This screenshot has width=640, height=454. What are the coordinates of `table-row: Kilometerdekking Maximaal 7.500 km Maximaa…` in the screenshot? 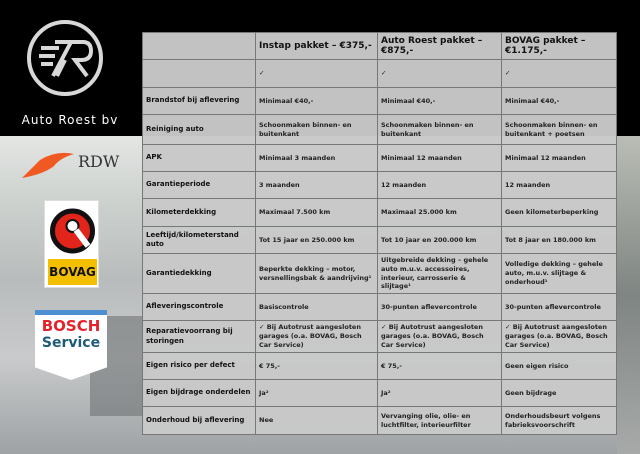 It's located at (379, 212).